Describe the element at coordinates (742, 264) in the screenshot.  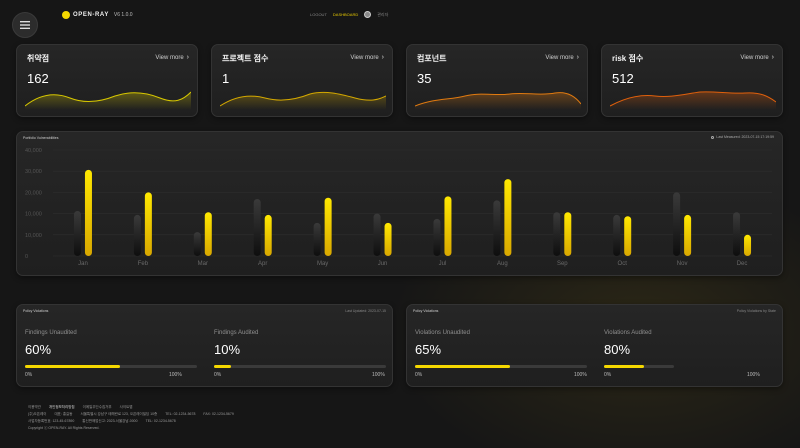
I see `x-tick-label: Dec` at that location.